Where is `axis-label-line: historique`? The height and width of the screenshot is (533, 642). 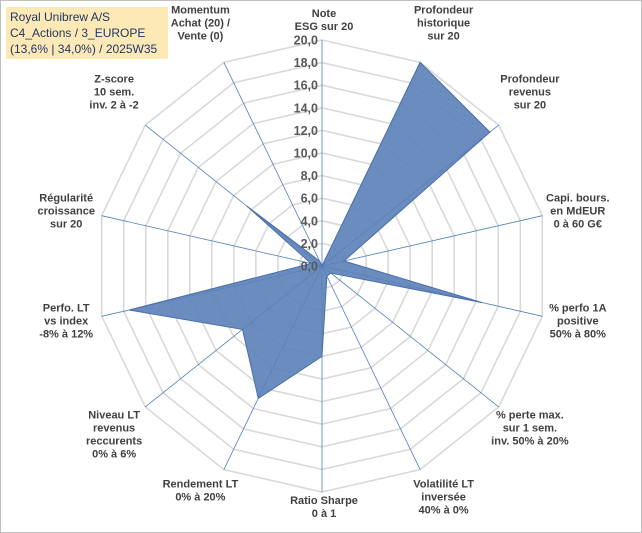 axis-label-line: historique is located at coordinates (443, 24).